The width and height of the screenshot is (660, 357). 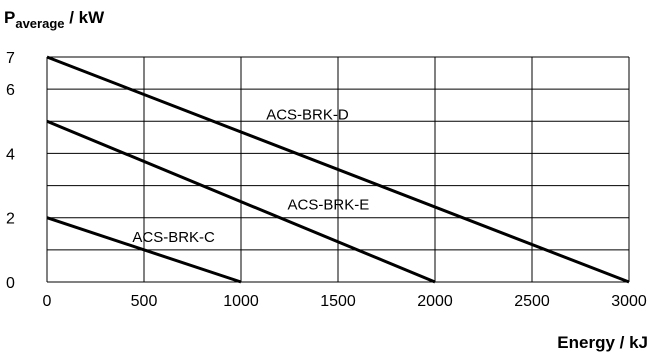 I want to click on y-tick-label: 2, so click(x=10, y=219).